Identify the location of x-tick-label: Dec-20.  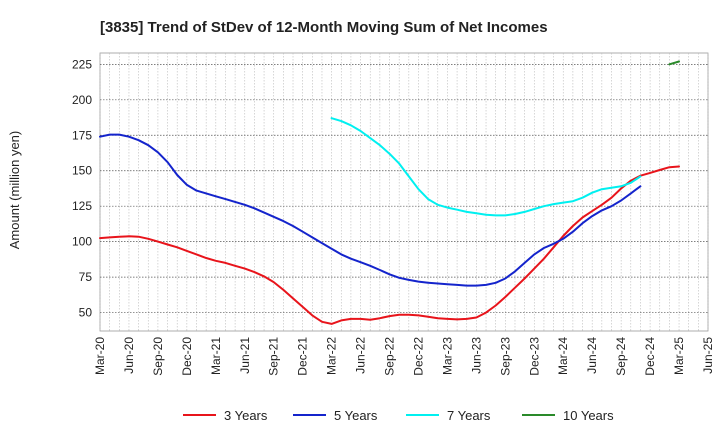
(187, 356).